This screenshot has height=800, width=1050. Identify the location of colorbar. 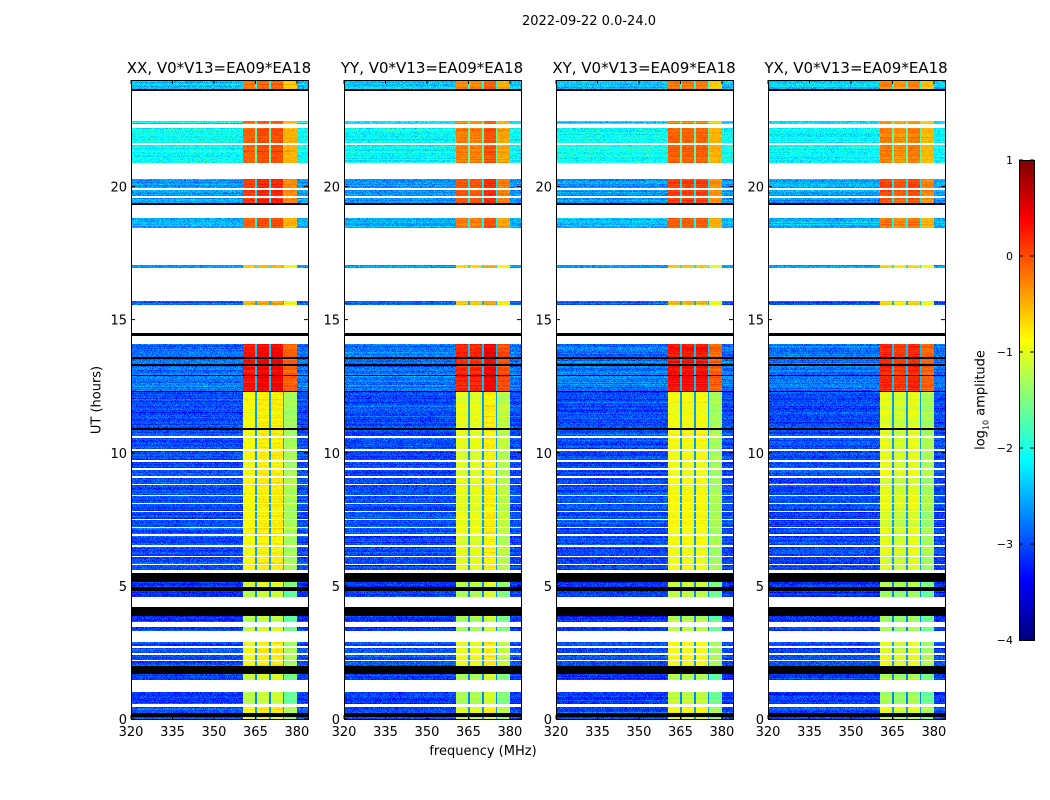
(1026, 400).